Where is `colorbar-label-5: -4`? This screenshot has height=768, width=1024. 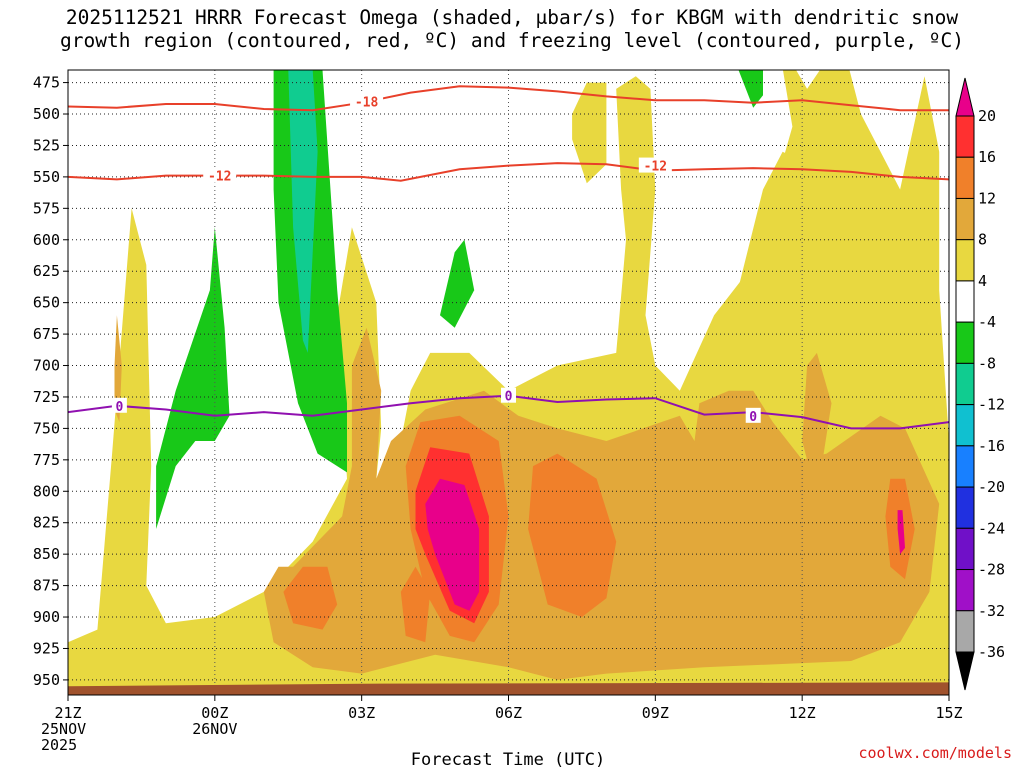 colorbar-label-5: -4 is located at coordinates (987, 322).